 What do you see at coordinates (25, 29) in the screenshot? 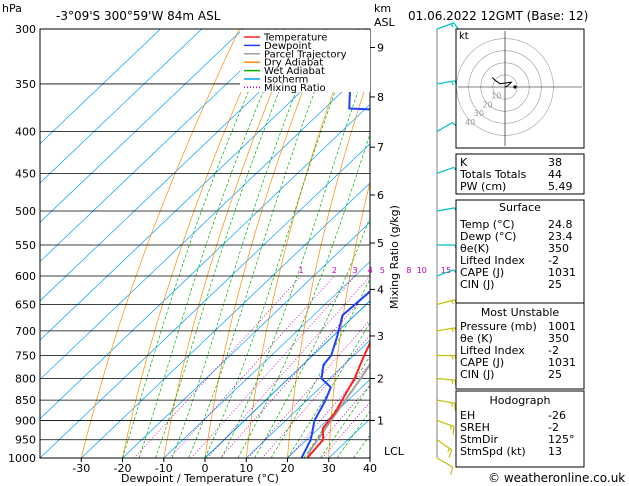
I see `pressure-tick-label: 300` at bounding box center [25, 29].